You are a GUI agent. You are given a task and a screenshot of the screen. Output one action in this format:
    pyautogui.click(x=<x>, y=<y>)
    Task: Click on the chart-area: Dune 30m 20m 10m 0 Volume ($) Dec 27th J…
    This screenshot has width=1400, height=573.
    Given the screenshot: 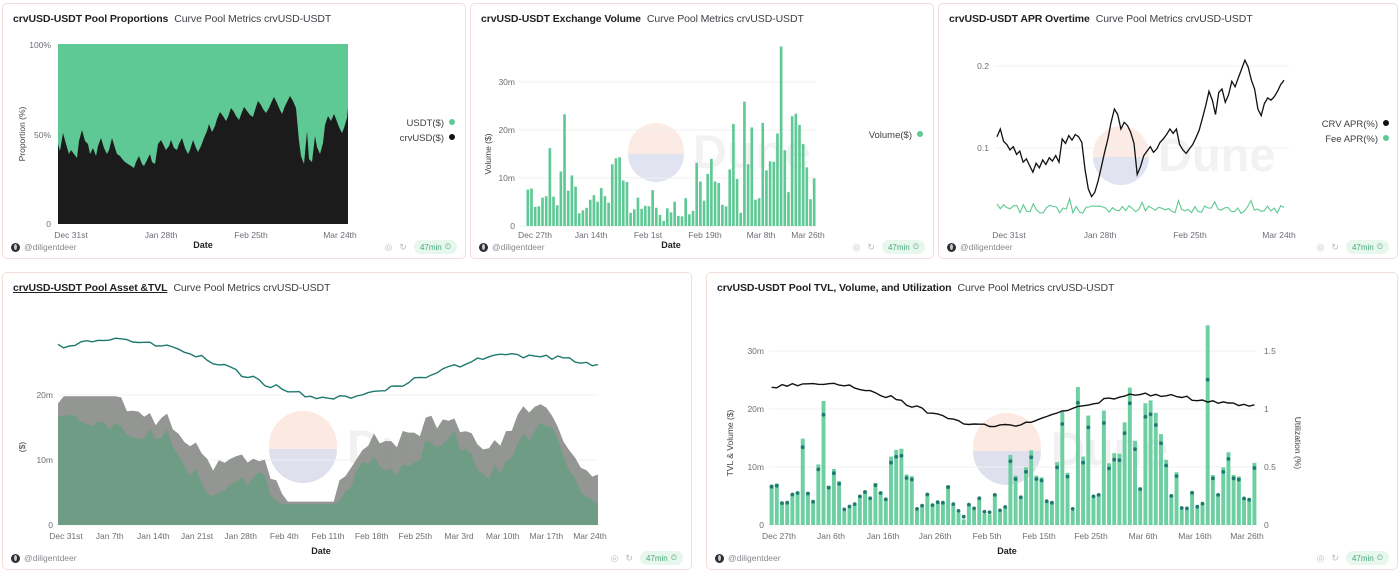 What is the action you would take?
    pyautogui.click(x=702, y=138)
    